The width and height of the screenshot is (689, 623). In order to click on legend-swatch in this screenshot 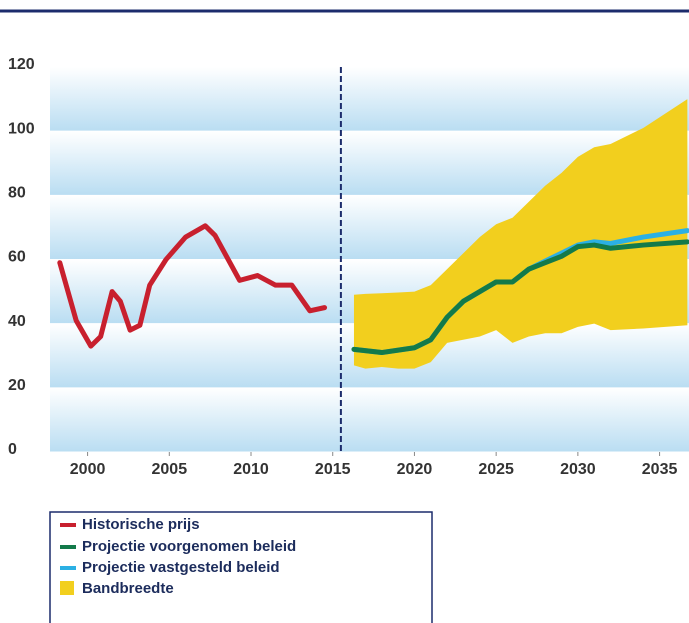, I will do `click(67, 588)`.